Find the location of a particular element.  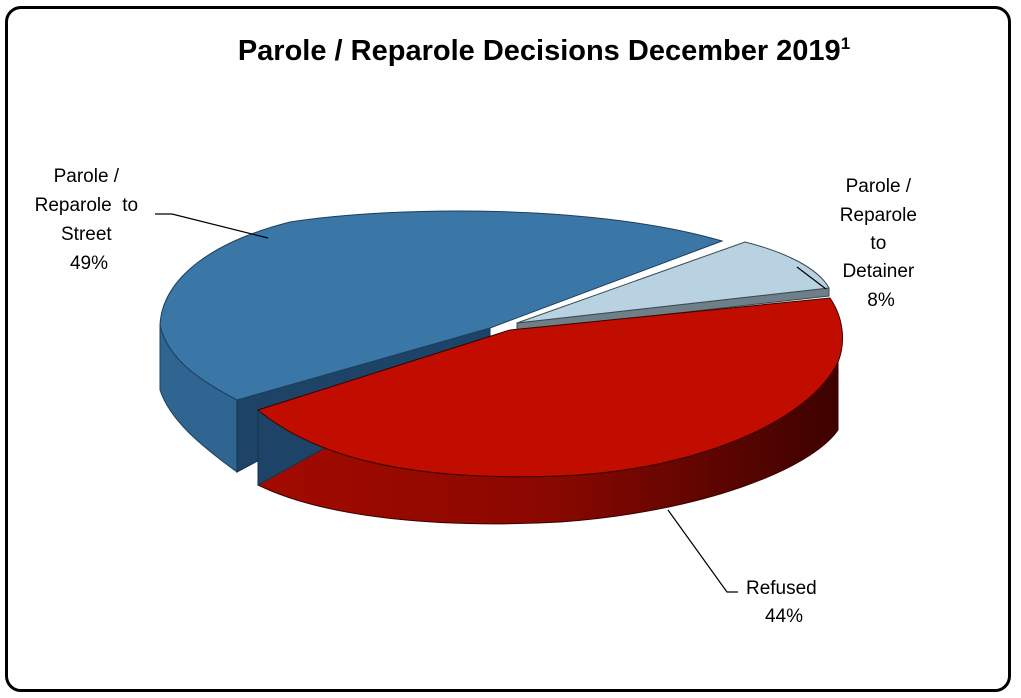

slice-detainer-top is located at coordinates (673, 282).